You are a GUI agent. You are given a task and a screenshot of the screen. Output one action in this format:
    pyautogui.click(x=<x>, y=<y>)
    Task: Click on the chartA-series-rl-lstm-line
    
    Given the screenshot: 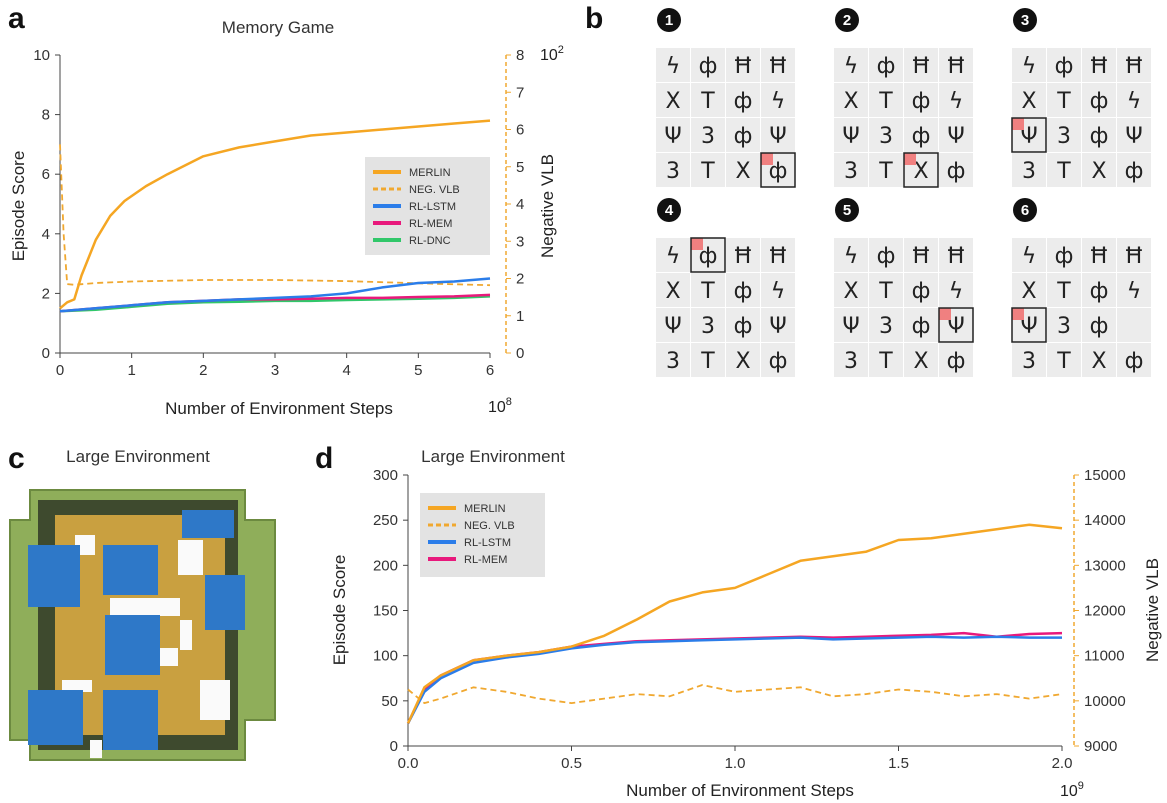 What is the action you would take?
    pyautogui.click(x=275, y=295)
    